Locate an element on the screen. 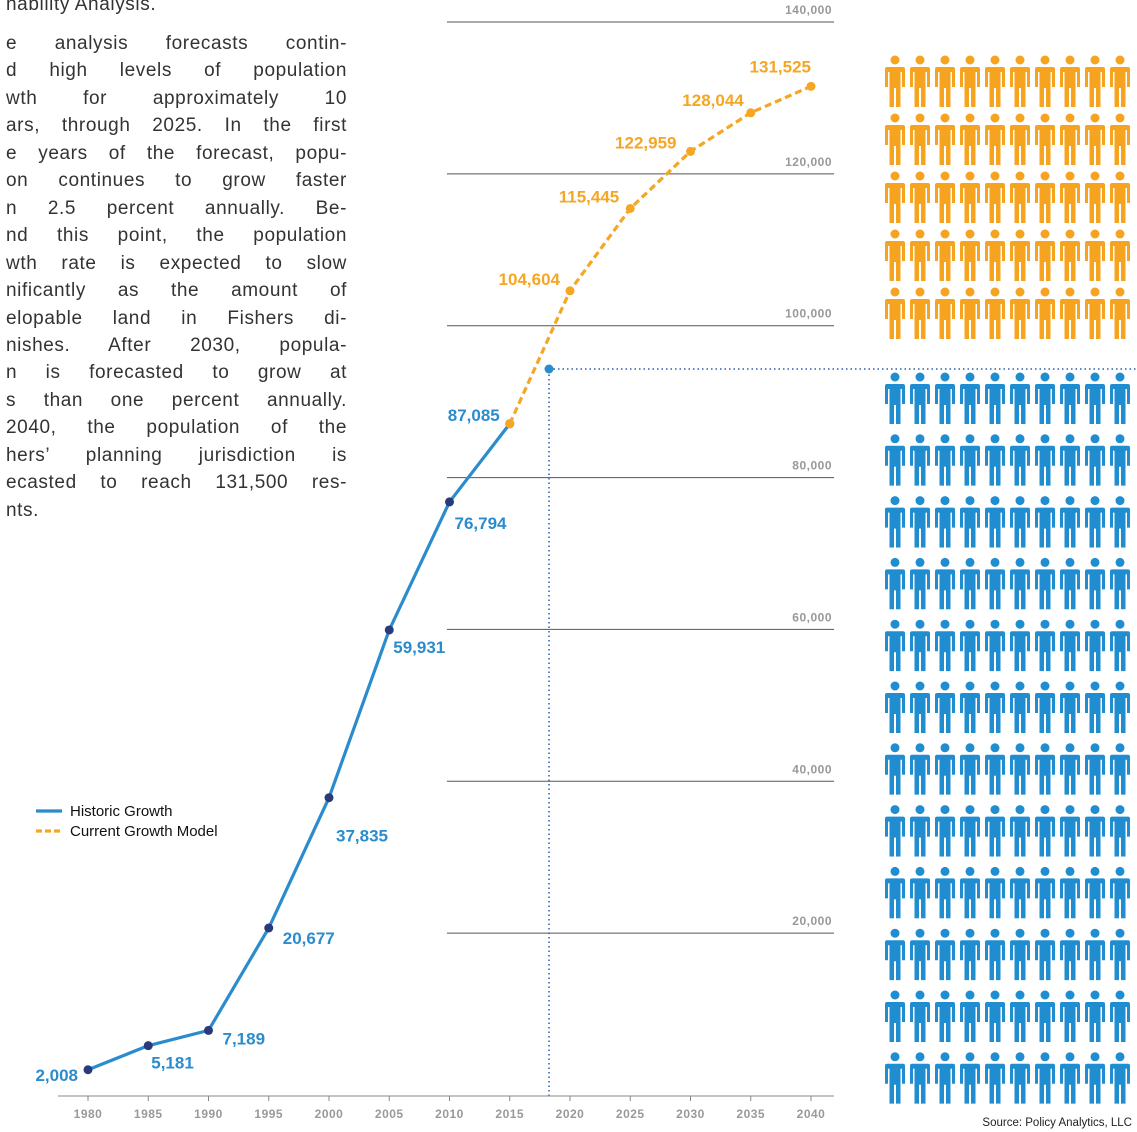 The height and width of the screenshot is (1132, 1137). x-tick-label: 2005 is located at coordinates (389, 1114).